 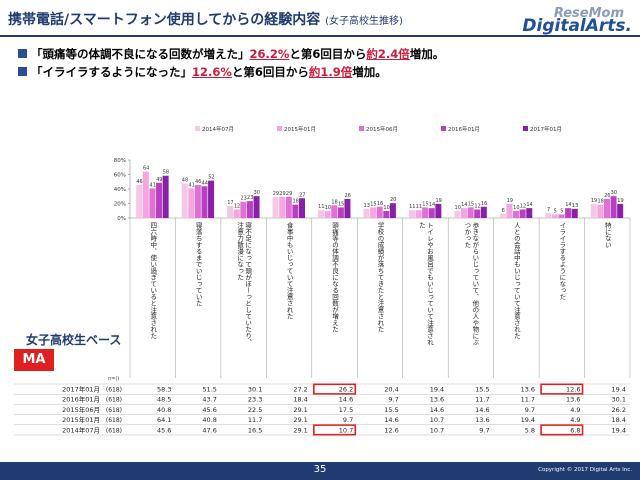 I want to click on table-row-label: 2015年01月, so click(x=81, y=419).